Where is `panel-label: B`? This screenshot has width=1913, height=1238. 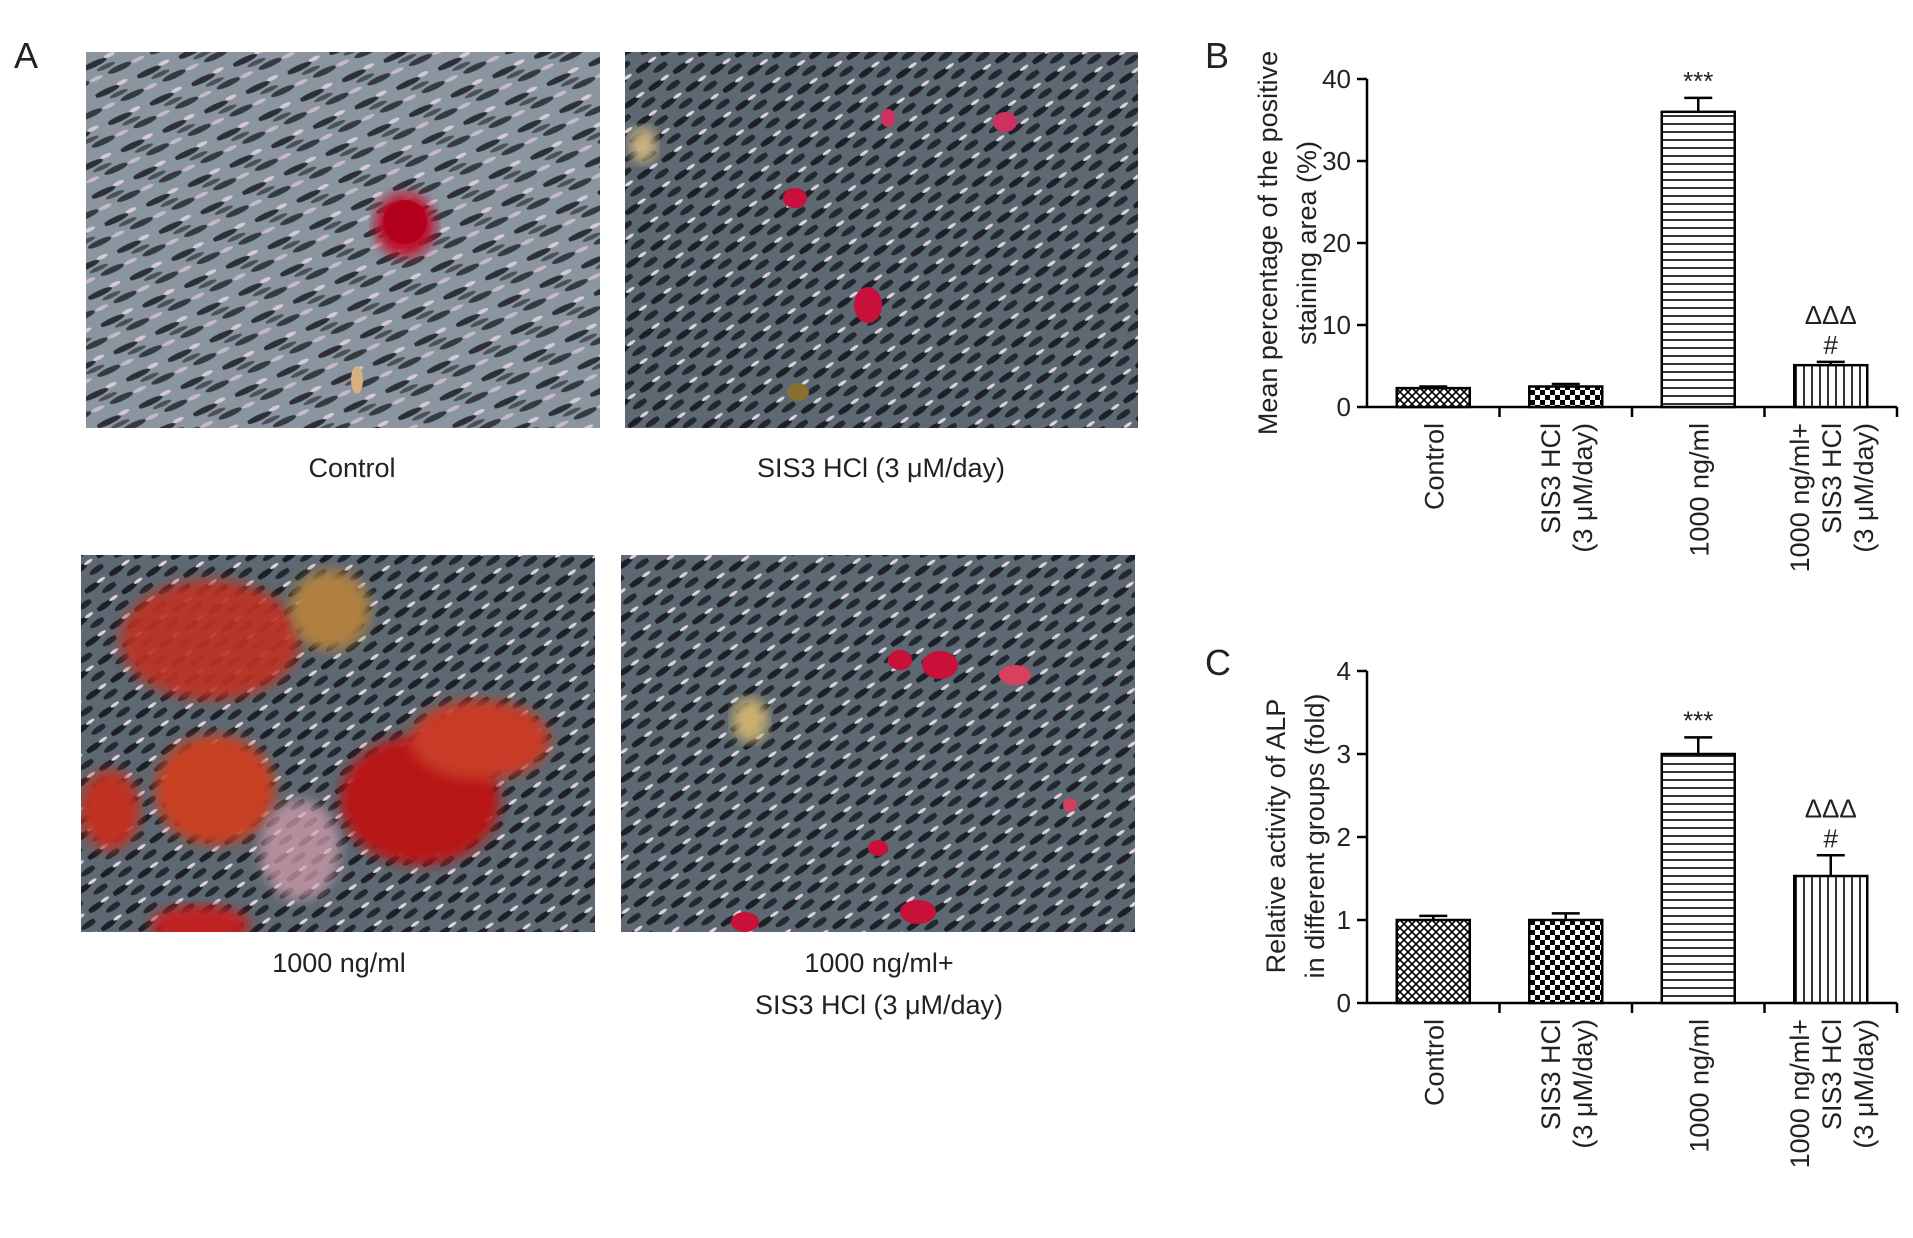 panel-label: B is located at coordinates (1217, 55).